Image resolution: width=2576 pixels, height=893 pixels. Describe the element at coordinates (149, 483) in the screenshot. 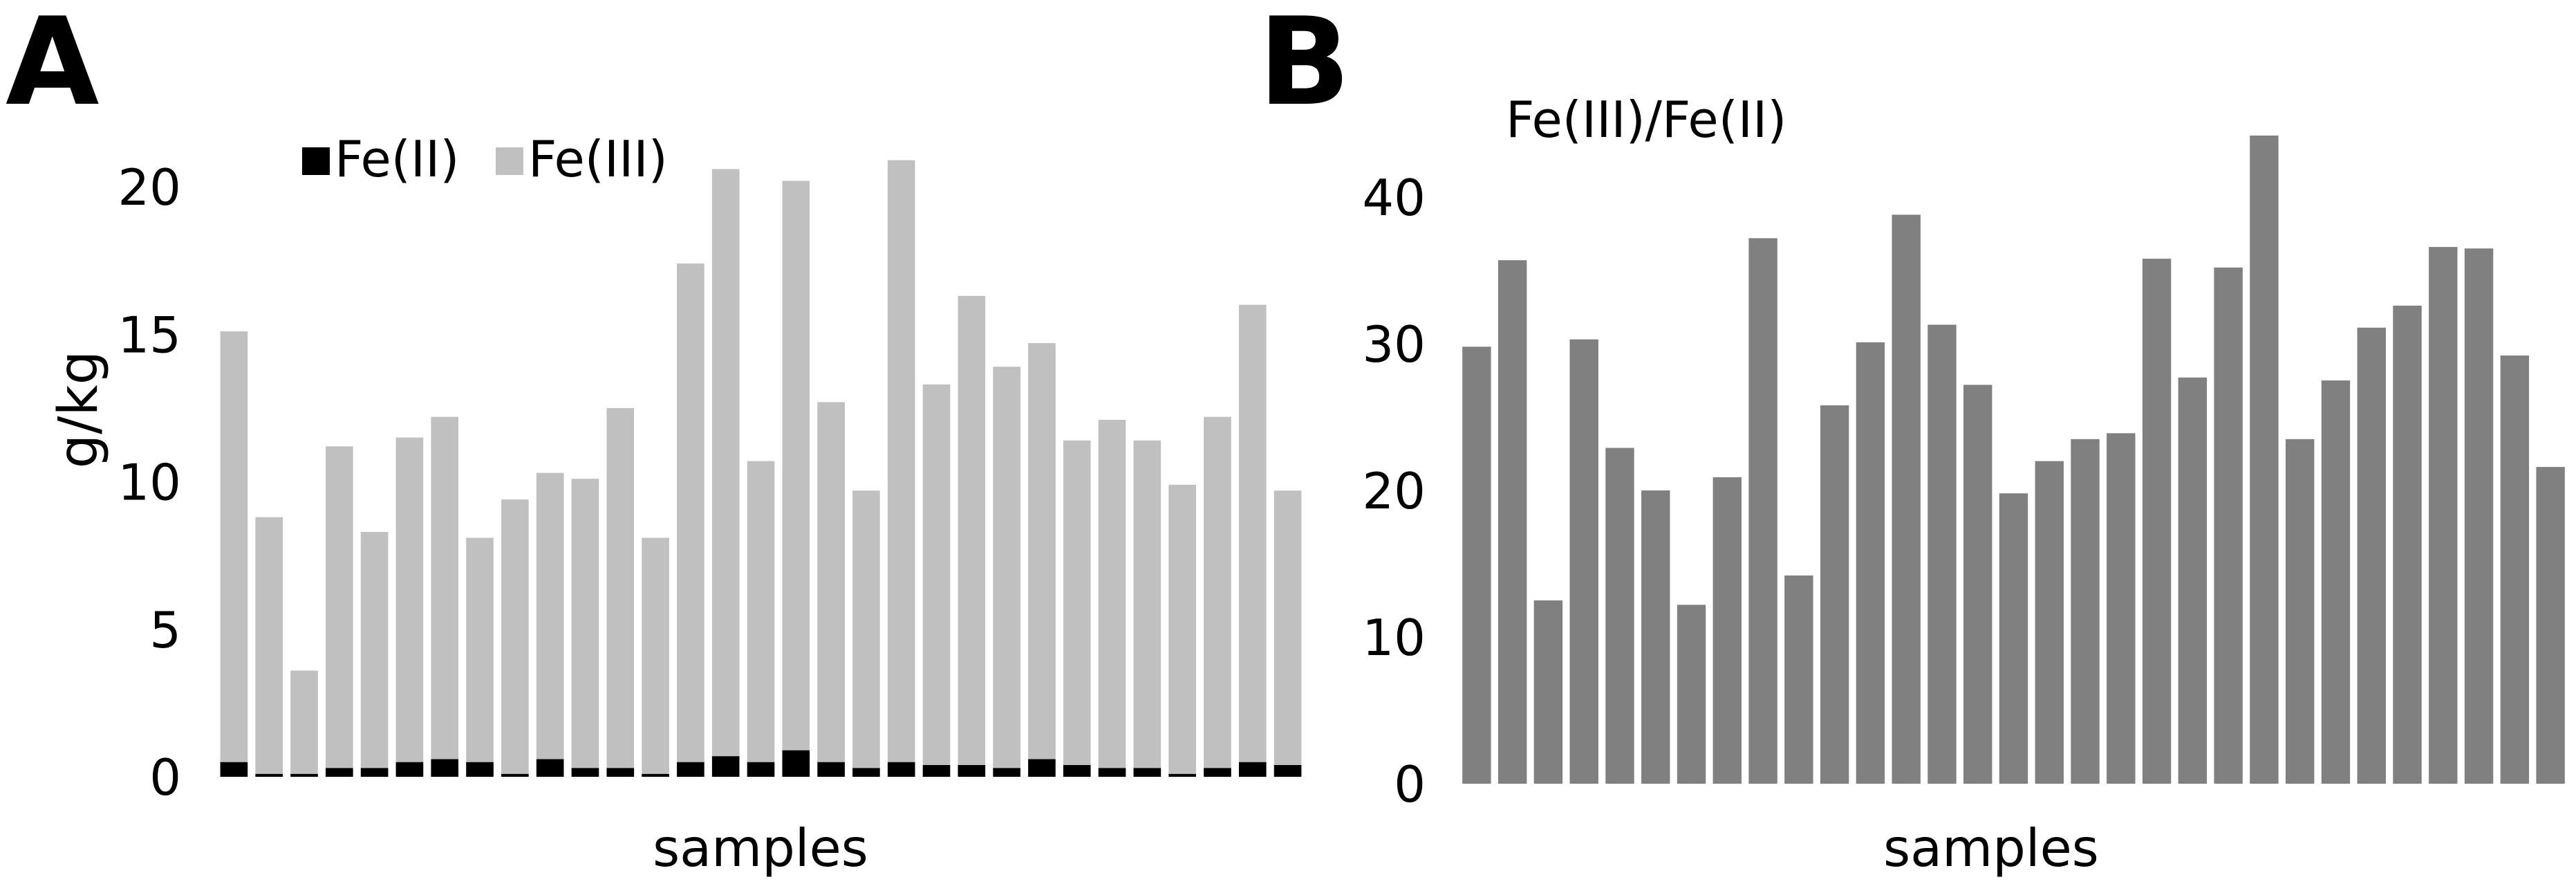

I see `y-tick-label-a: 10` at that location.